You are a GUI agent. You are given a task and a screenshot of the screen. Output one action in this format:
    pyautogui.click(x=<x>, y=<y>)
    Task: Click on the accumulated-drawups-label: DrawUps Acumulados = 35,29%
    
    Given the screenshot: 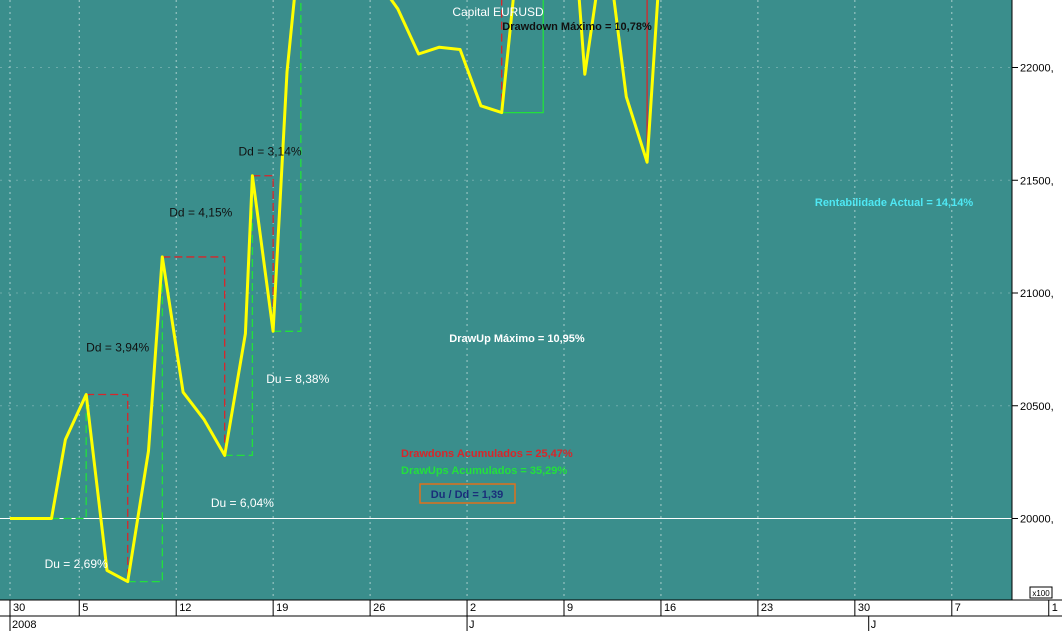 What is the action you would take?
    pyautogui.click(x=484, y=471)
    